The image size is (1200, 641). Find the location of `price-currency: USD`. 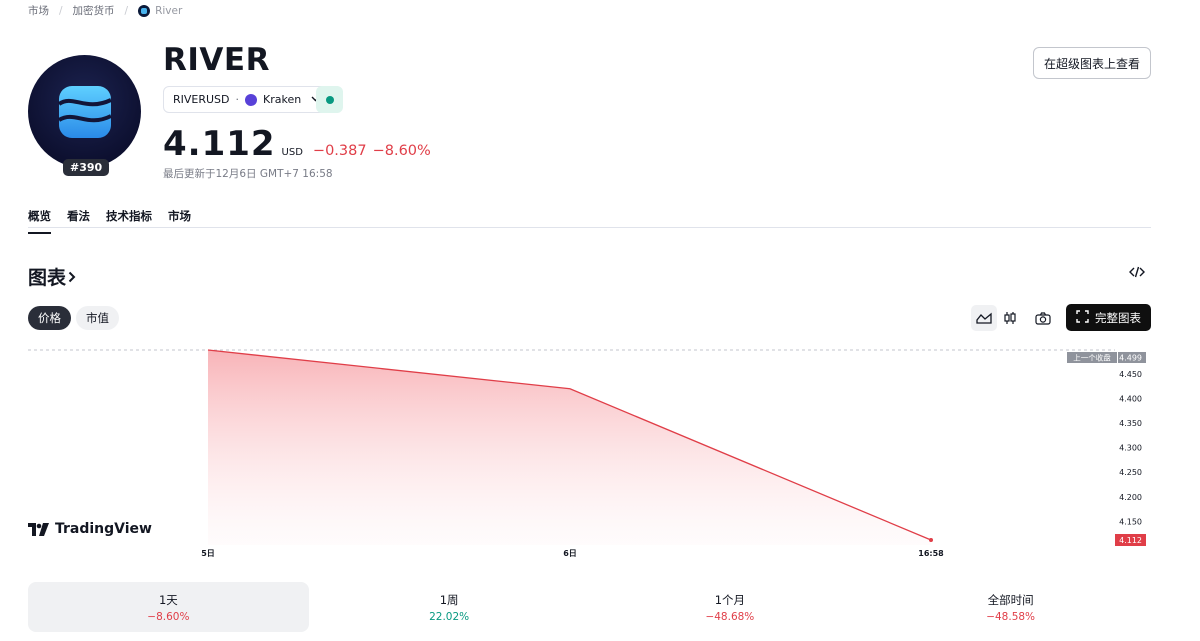

price-currency: USD is located at coordinates (292, 152).